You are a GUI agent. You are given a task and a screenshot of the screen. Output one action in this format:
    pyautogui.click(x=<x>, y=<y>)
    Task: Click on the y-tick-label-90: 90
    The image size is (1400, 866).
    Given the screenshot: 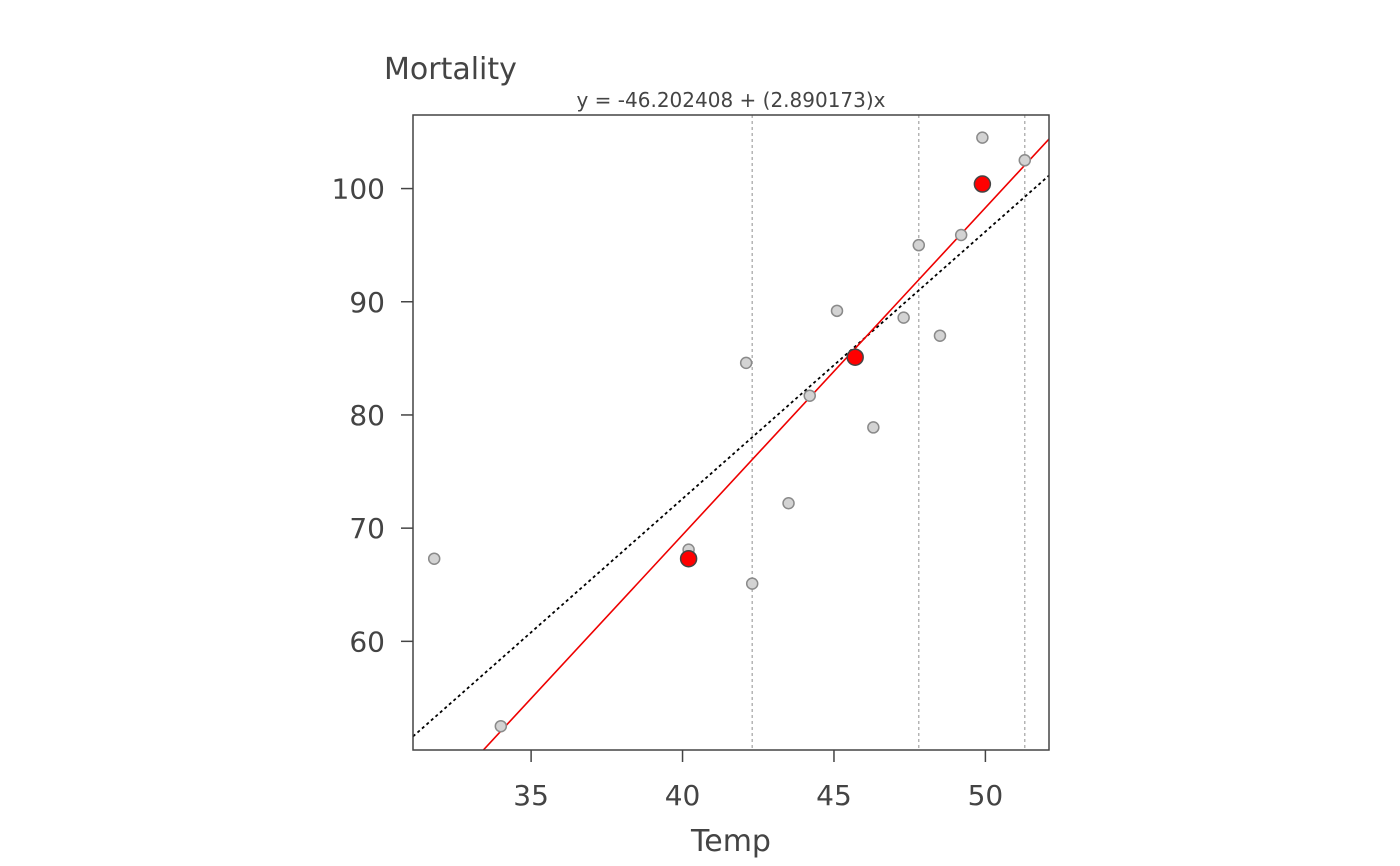 What is the action you would take?
    pyautogui.click(x=367, y=302)
    